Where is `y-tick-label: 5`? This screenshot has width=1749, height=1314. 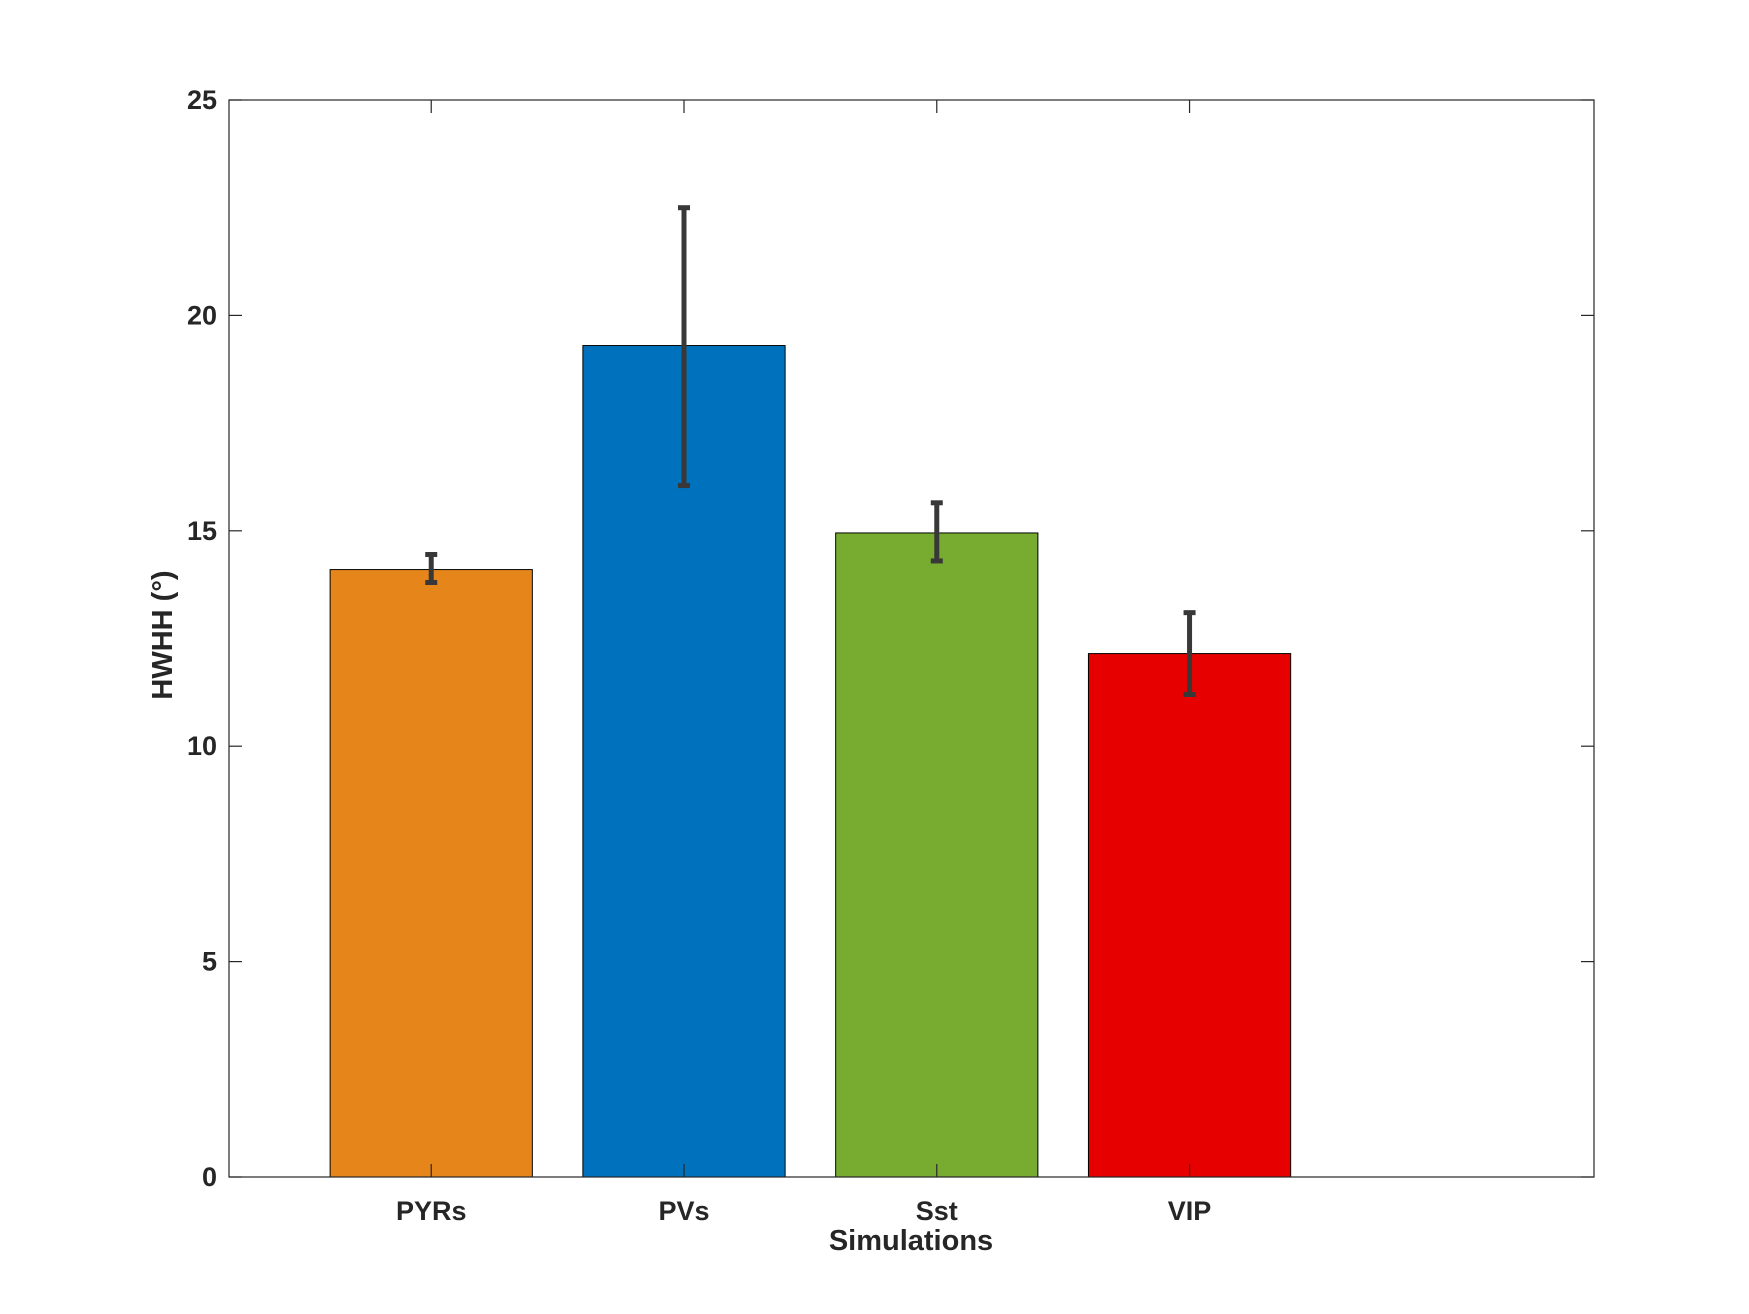
y-tick-label: 5 is located at coordinates (209, 962).